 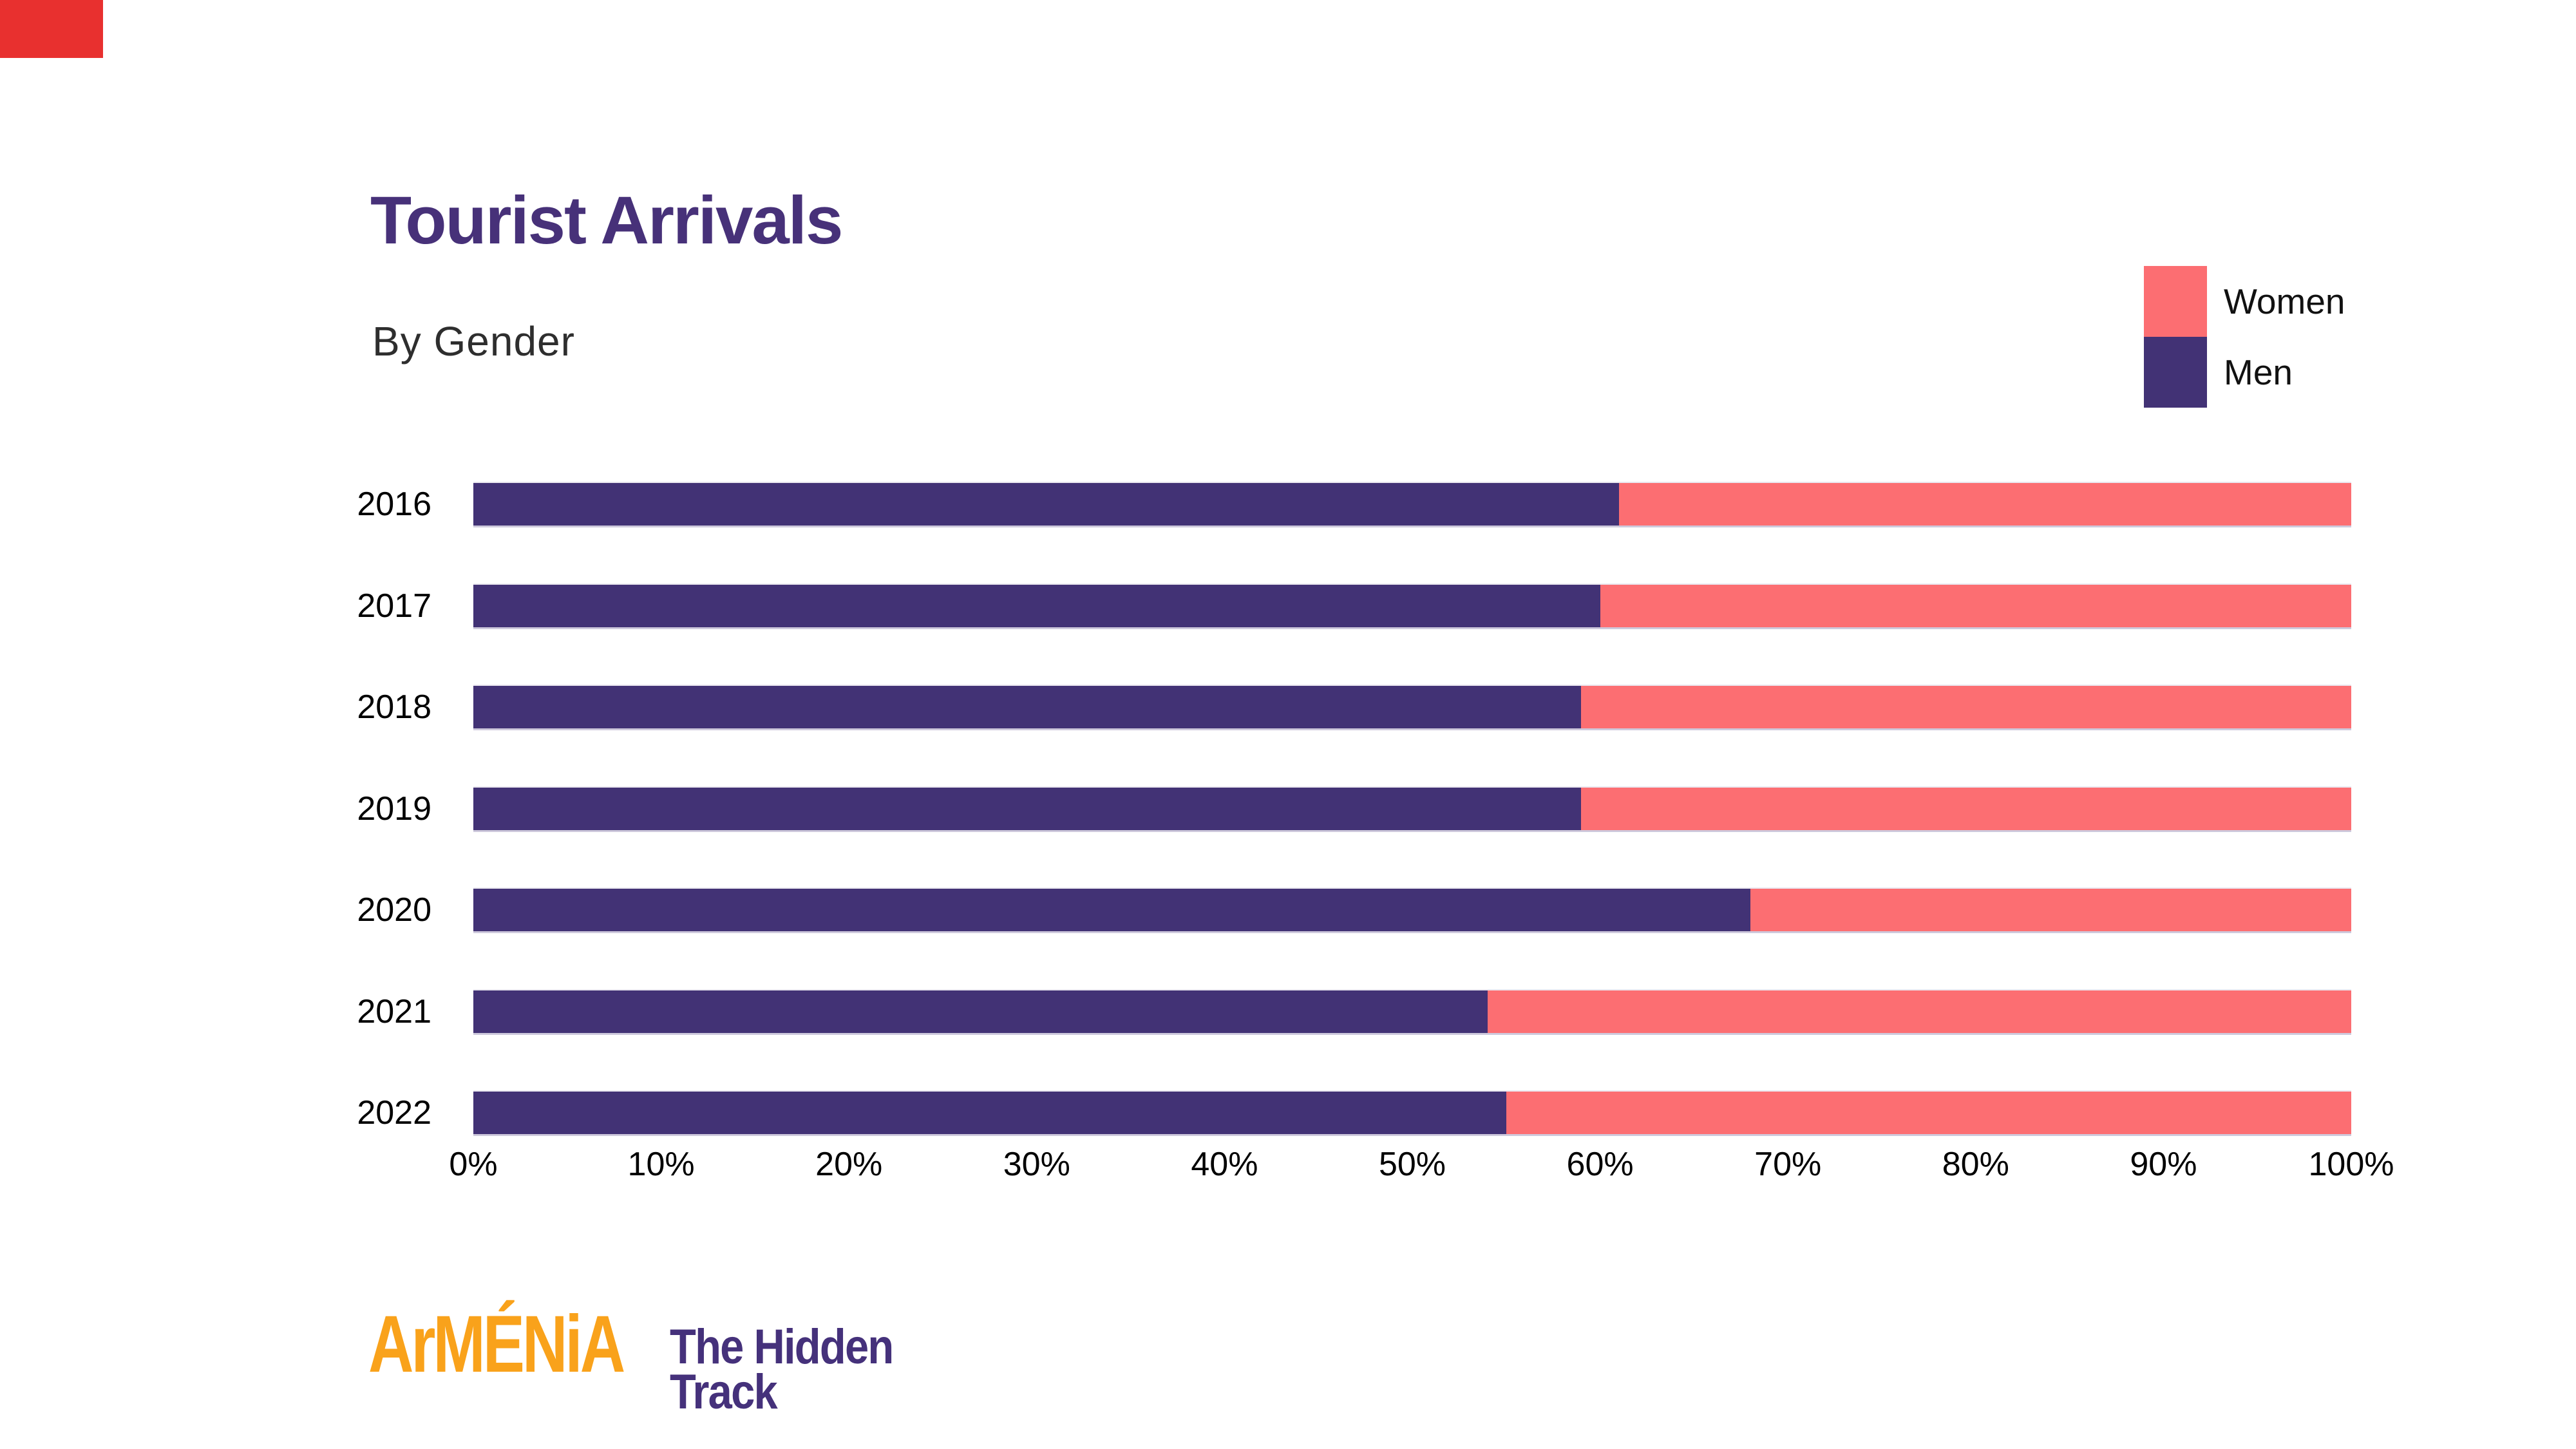 I want to click on bar-track-2019, so click(x=1412, y=809).